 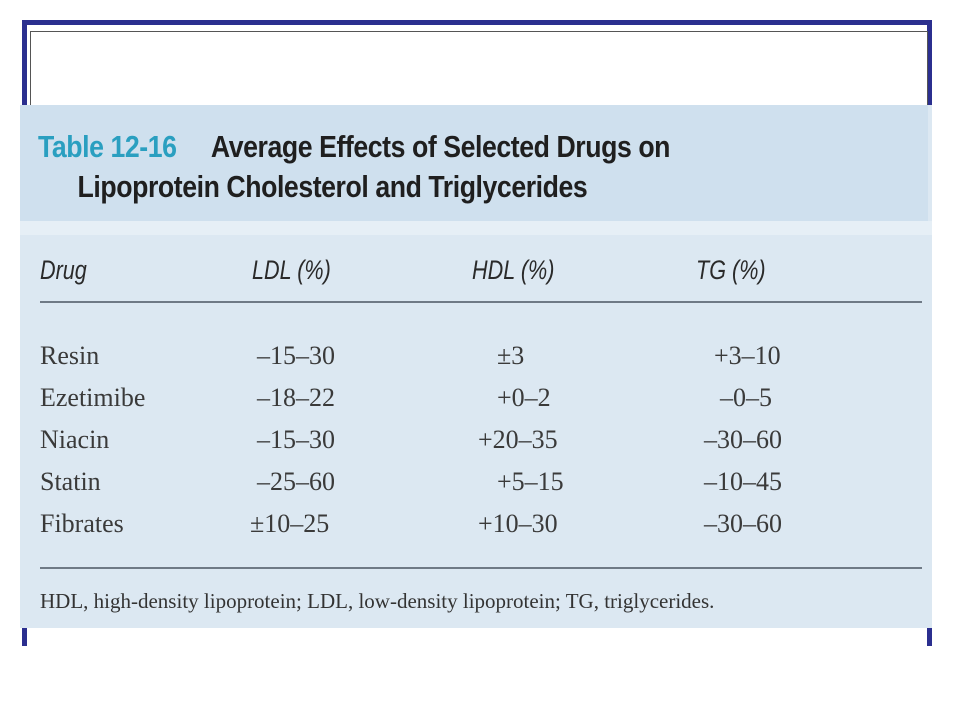 What do you see at coordinates (518, 523) in the screenshot?
I see `cell-hdl: +10–30` at bounding box center [518, 523].